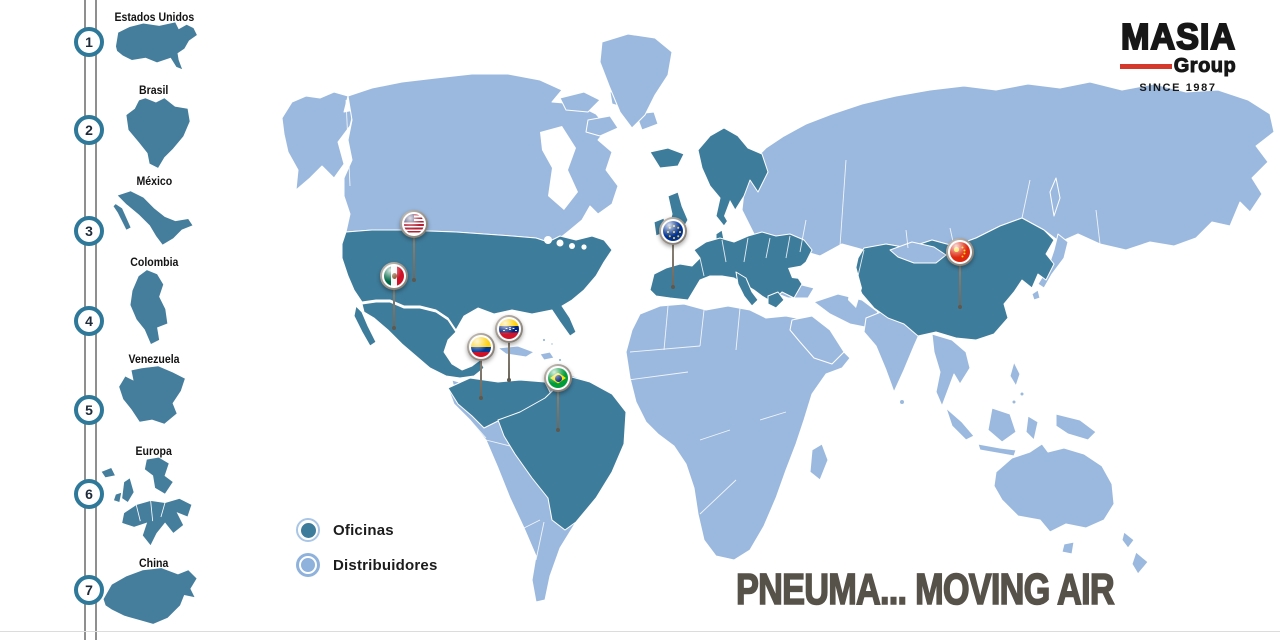 The width and height of the screenshot is (1280, 640). What do you see at coordinates (738, 432) in the screenshot?
I see `map-africa` at bounding box center [738, 432].